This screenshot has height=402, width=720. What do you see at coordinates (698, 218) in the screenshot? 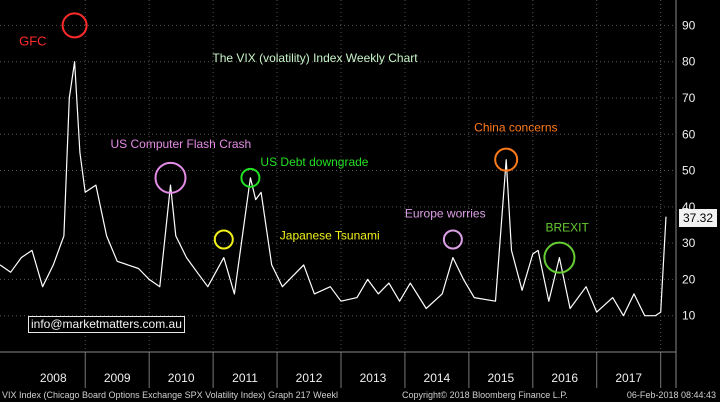
I see `last-value-badge: 37.32` at bounding box center [698, 218].